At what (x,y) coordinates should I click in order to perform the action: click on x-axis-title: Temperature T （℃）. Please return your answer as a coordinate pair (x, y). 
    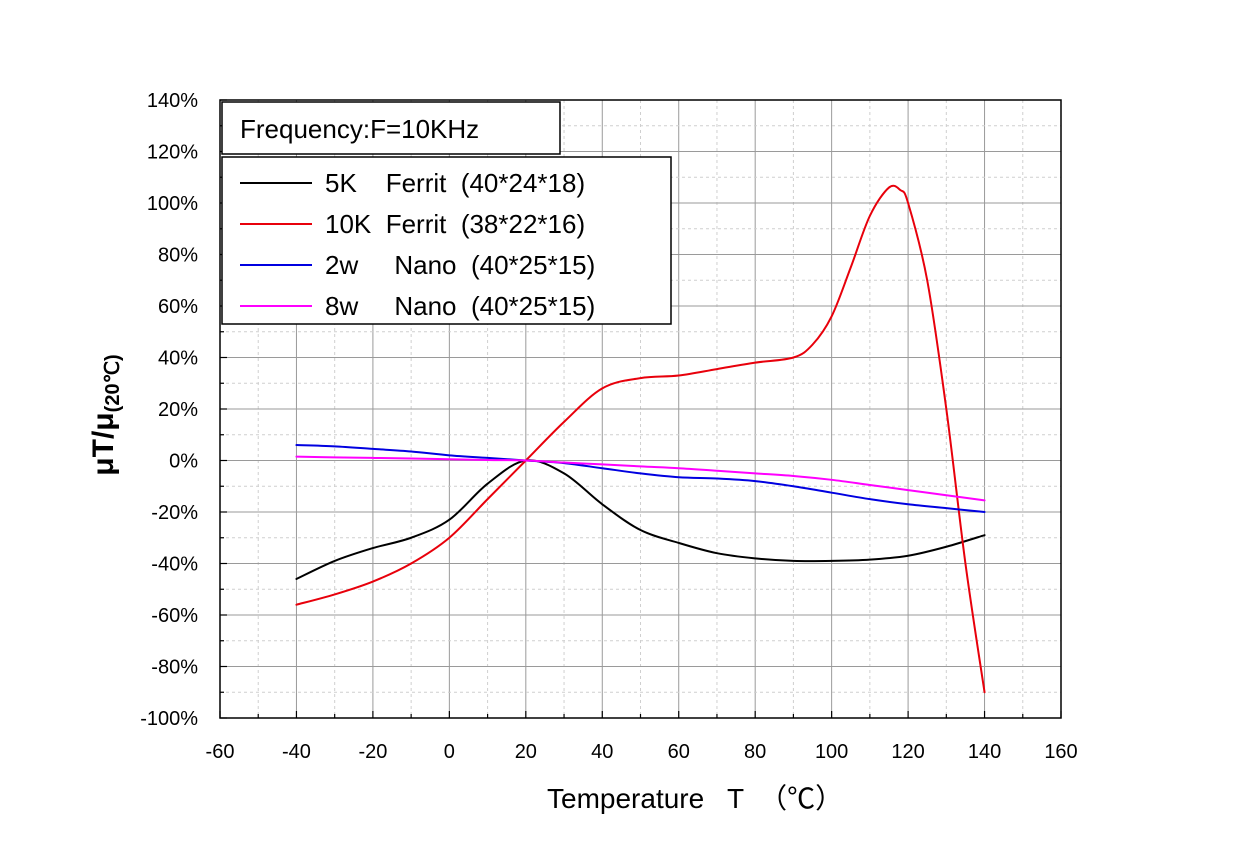
    Looking at the image, I should click on (695, 798).